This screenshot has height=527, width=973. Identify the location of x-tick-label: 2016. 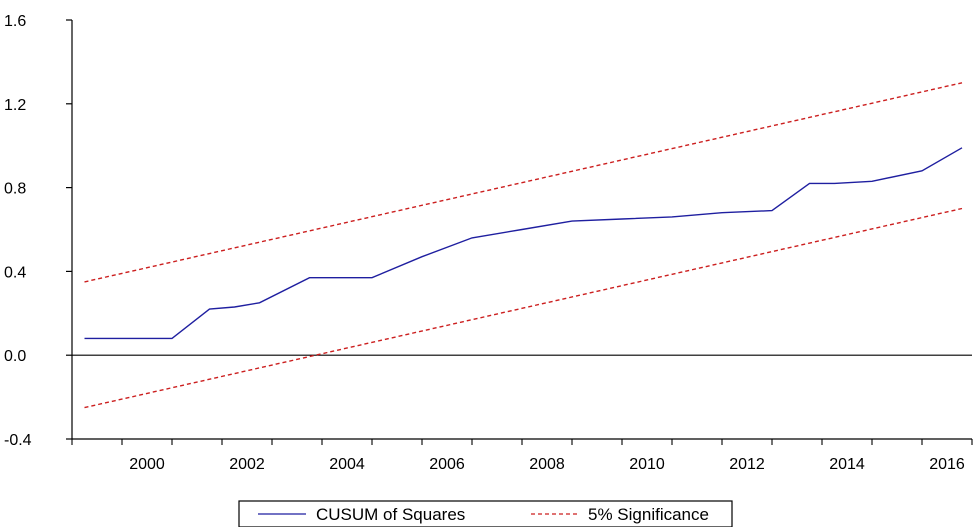
(947, 464).